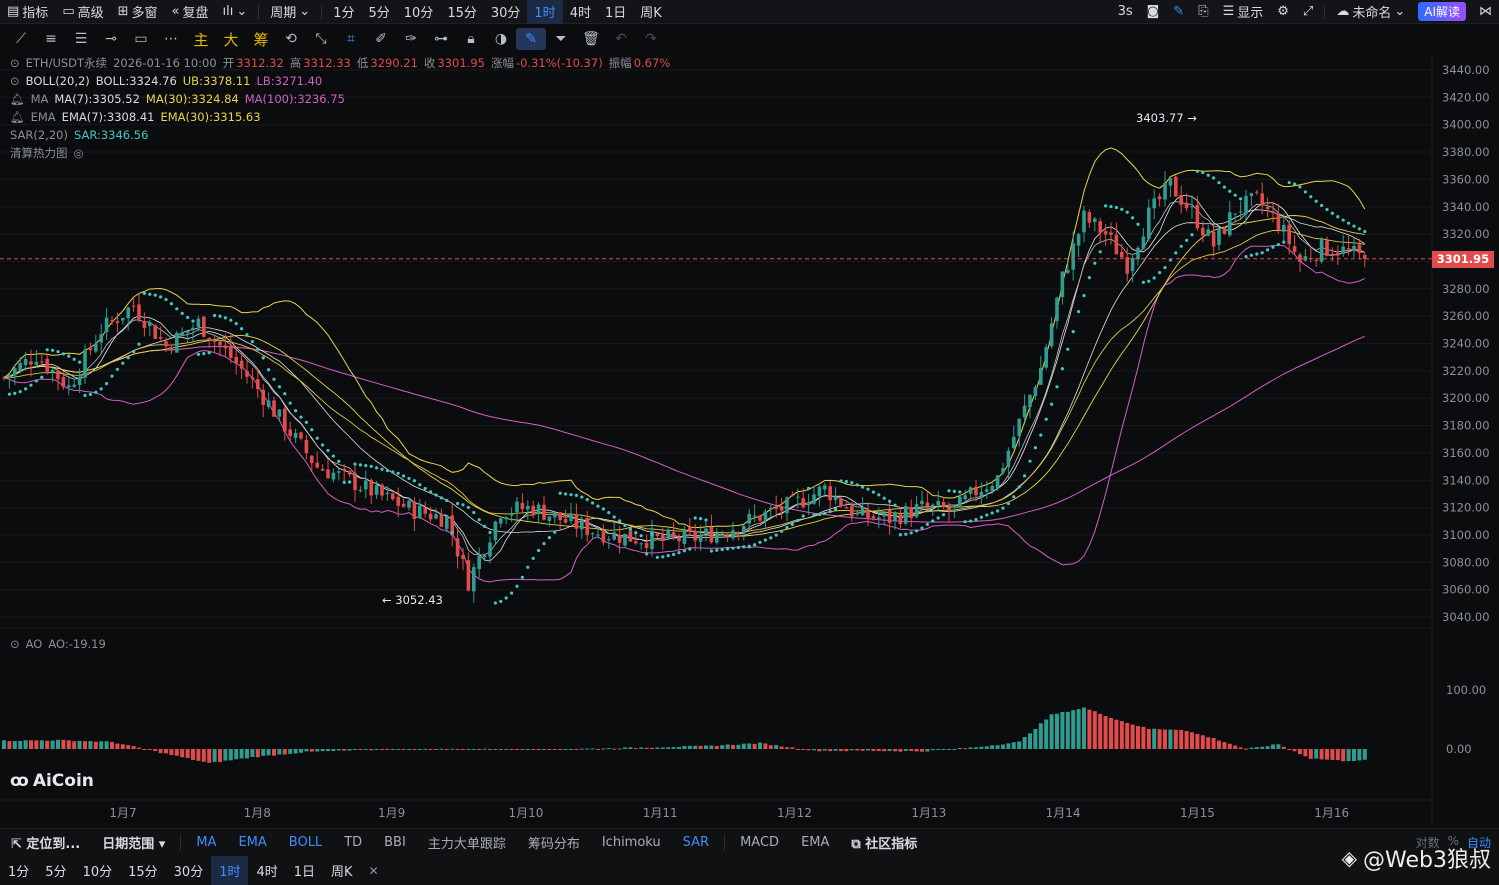 The width and height of the screenshot is (1499, 885). What do you see at coordinates (19, 872) in the screenshot?
I see `bottom-timeframe-1m: 1分` at bounding box center [19, 872].